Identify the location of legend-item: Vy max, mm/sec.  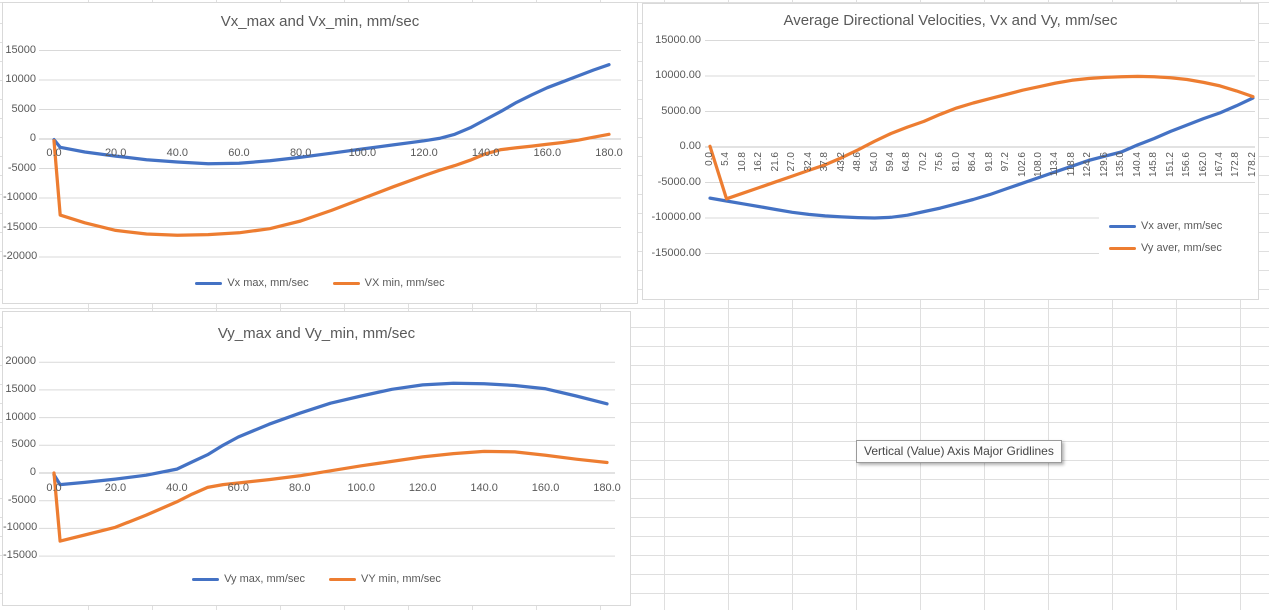
(248, 579).